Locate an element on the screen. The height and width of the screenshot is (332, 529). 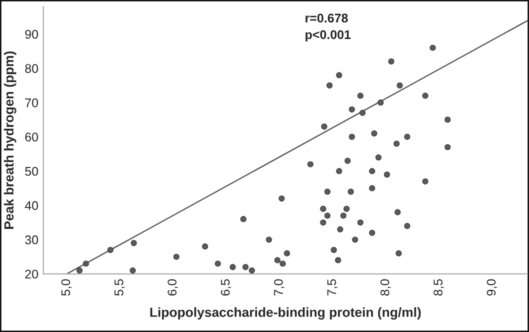
x-tick-label: 6,0 is located at coordinates (173, 287).